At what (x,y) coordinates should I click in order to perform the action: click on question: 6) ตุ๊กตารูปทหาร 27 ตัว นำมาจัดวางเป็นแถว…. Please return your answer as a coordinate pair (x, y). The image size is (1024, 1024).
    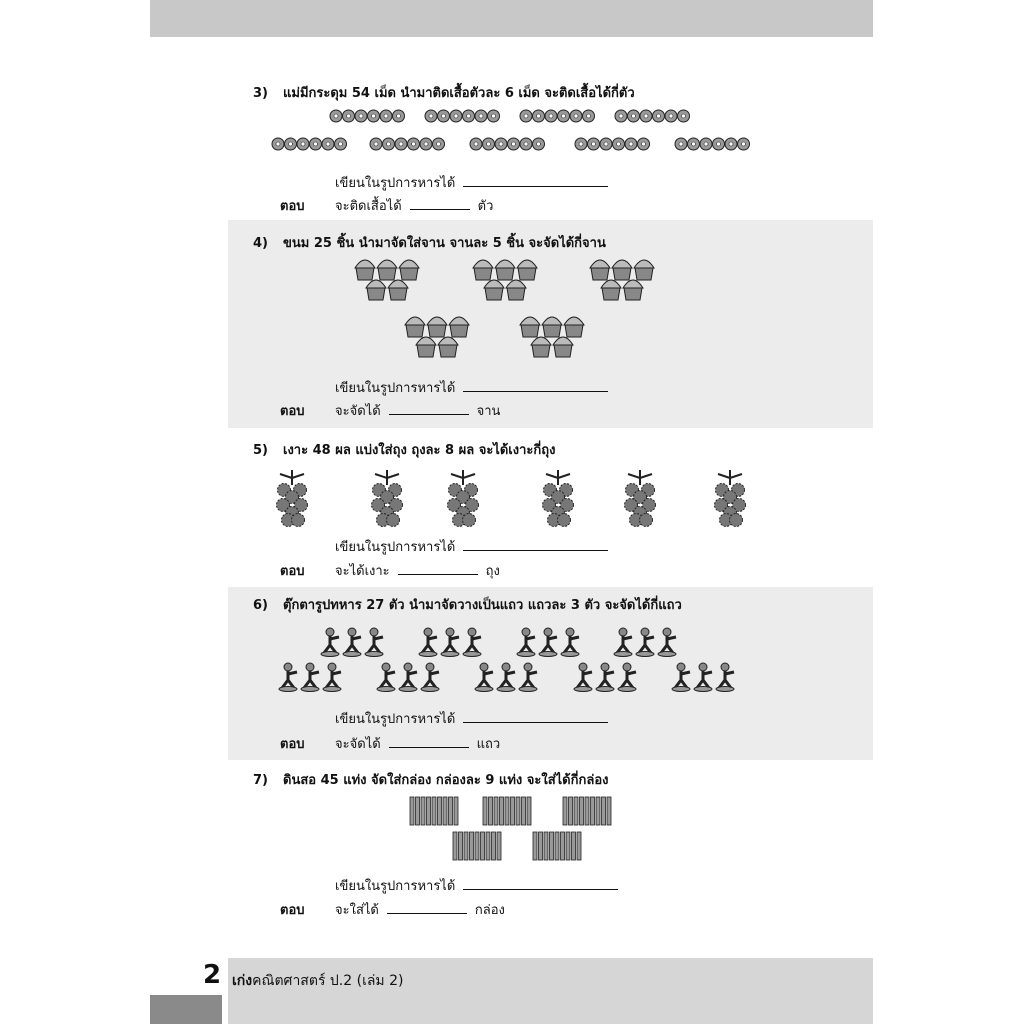
    Looking at the image, I should click on (467, 604).